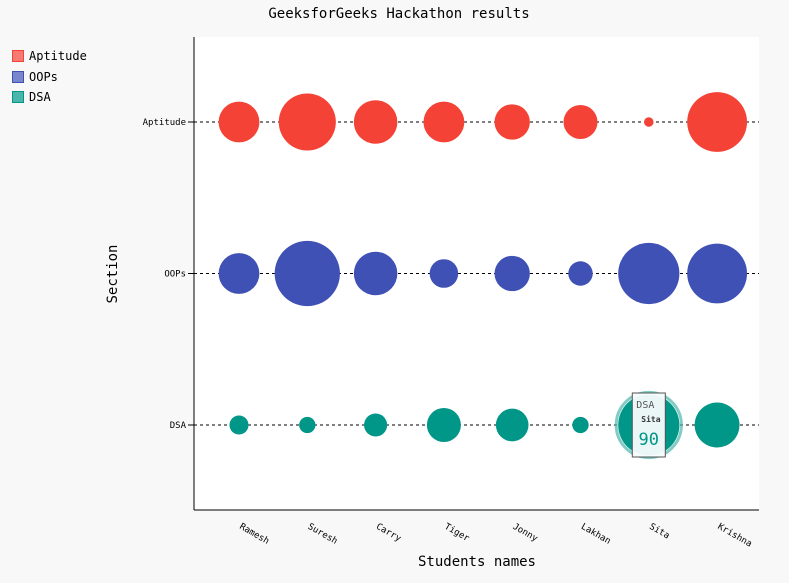  What do you see at coordinates (512, 425) in the screenshot?
I see `bubble-dsa-jonny` at bounding box center [512, 425].